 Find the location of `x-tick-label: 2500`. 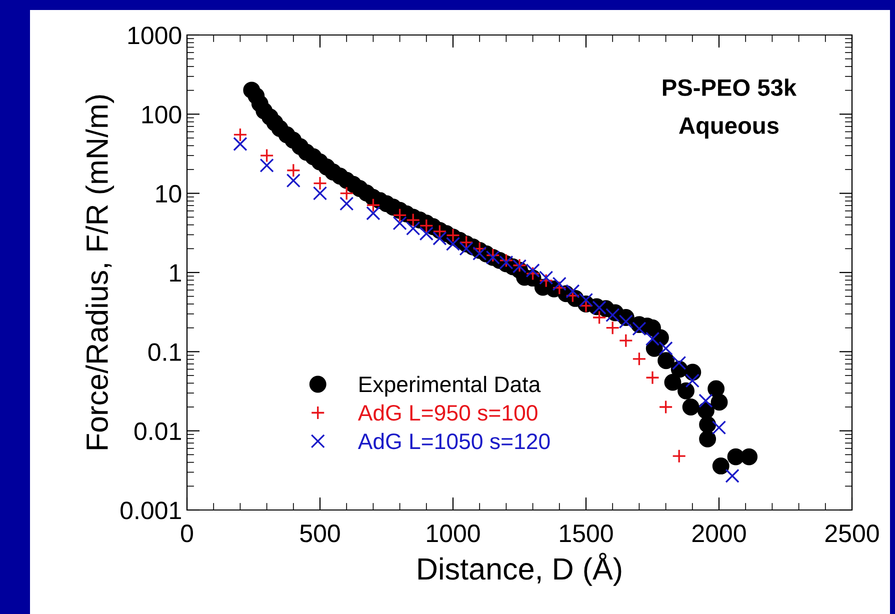

x-tick-label: 2500 is located at coordinates (852, 533).